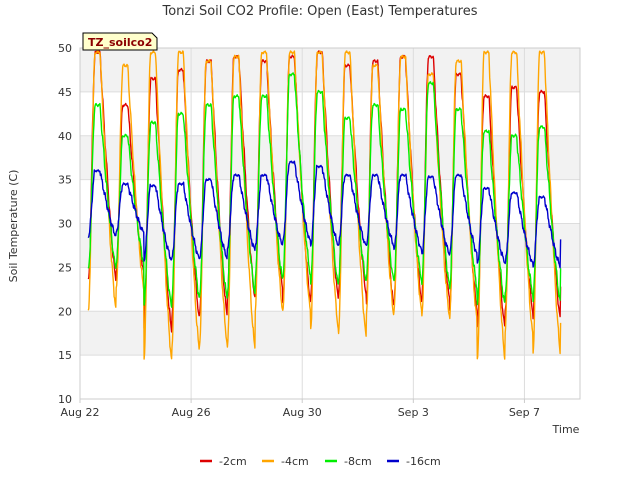  I want to click on y-tick-label: 15, so click(65, 355).